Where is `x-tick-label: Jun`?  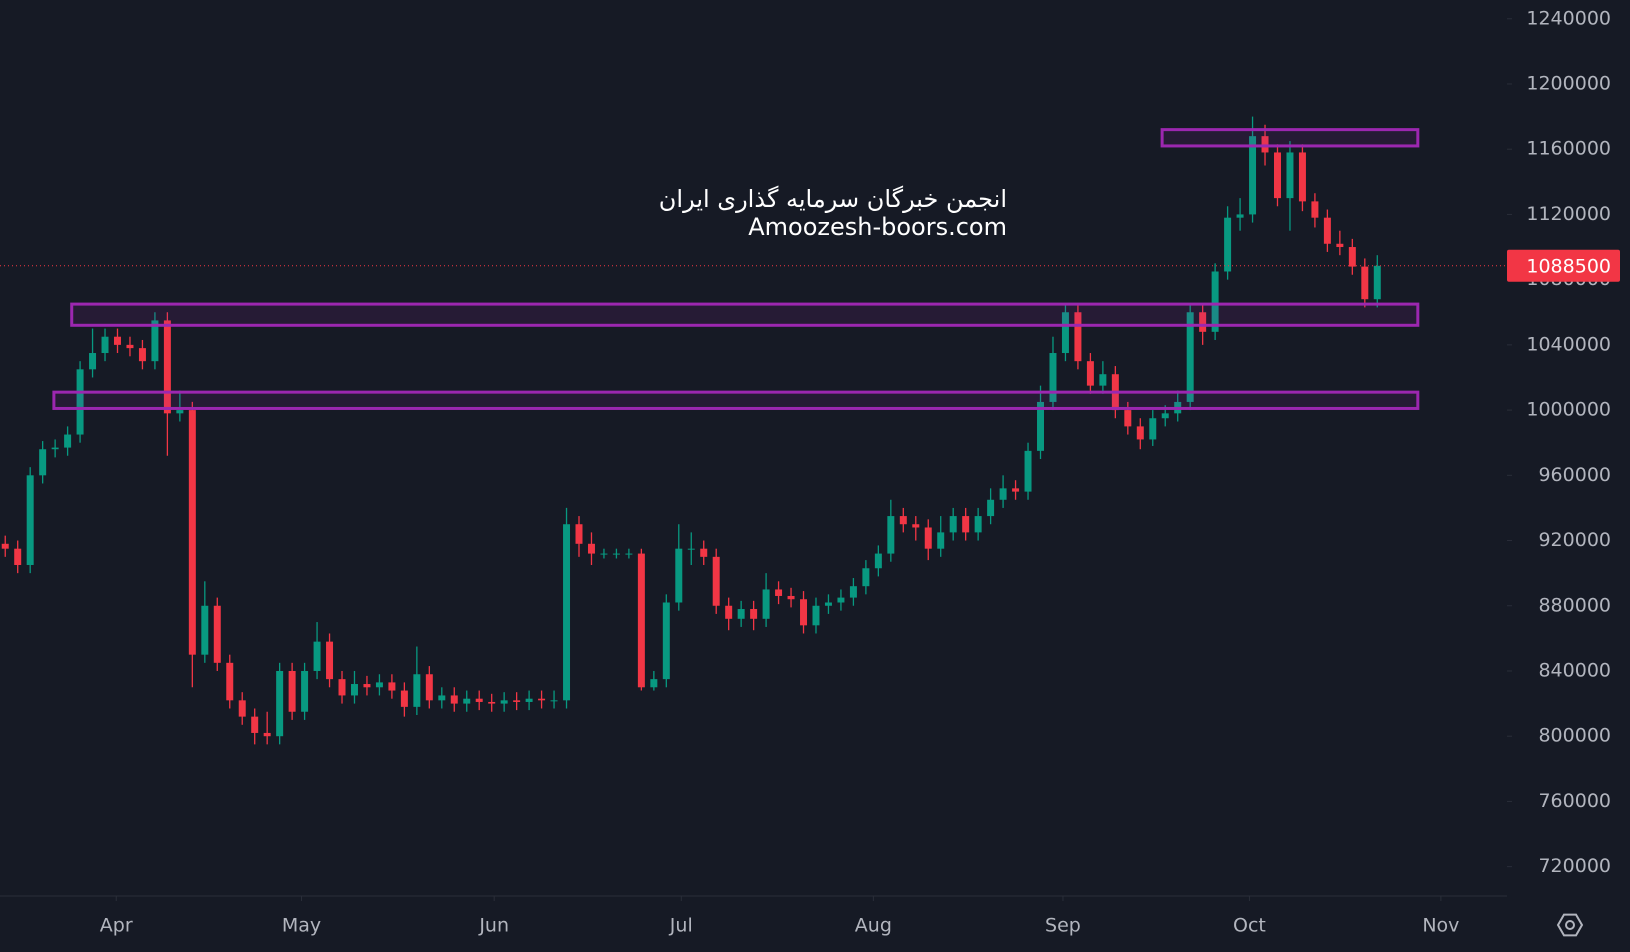
x-tick-label: Jun is located at coordinates (493, 926).